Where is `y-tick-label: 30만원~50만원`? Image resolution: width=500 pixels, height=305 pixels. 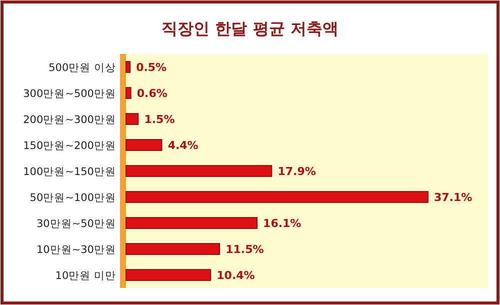
y-tick-label: 30만원~50만원 is located at coordinates (76, 224).